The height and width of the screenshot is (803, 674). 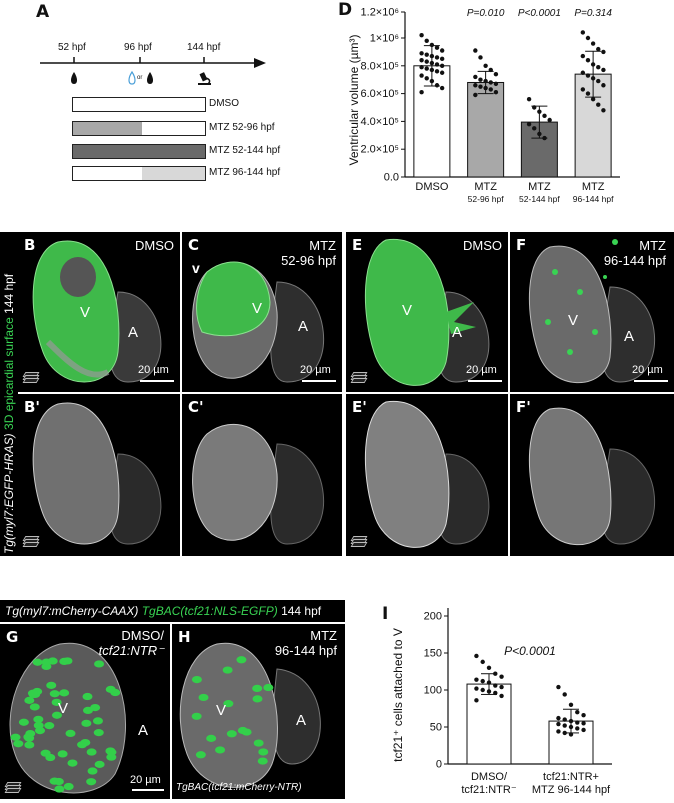 I want to click on y-tick-label: 50, so click(x=436, y=728).